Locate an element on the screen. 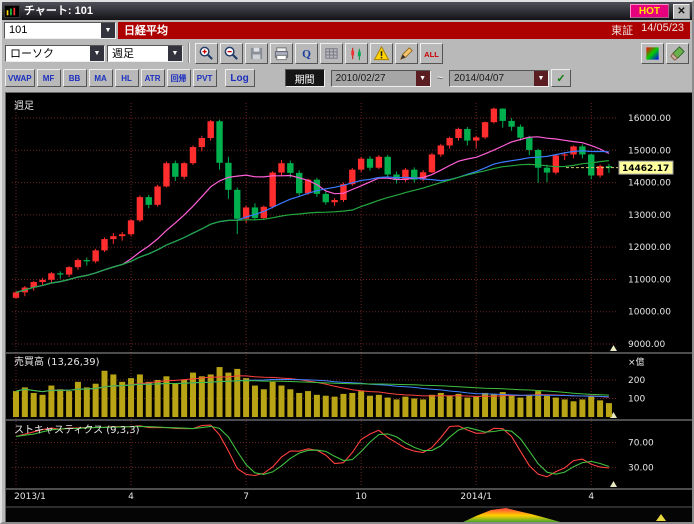 The image size is (694, 524). app-icon is located at coordinates (12, 11).